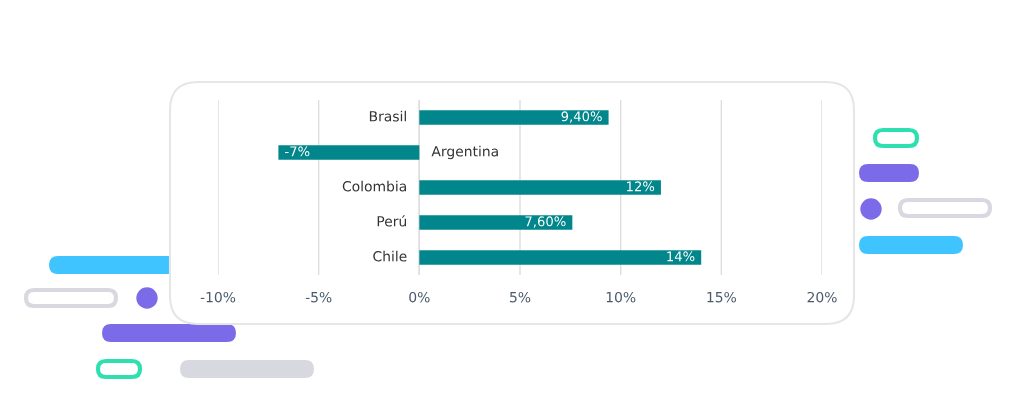 The height and width of the screenshot is (419, 1024). I want to click on y-tick-label: Chile, so click(390, 256).